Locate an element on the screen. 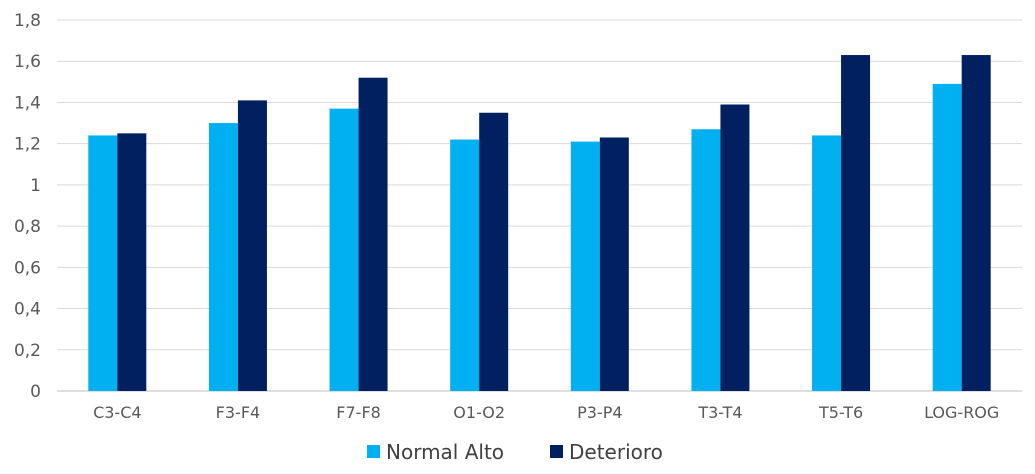  bar-deterioro-o1-o2 is located at coordinates (494, 251).